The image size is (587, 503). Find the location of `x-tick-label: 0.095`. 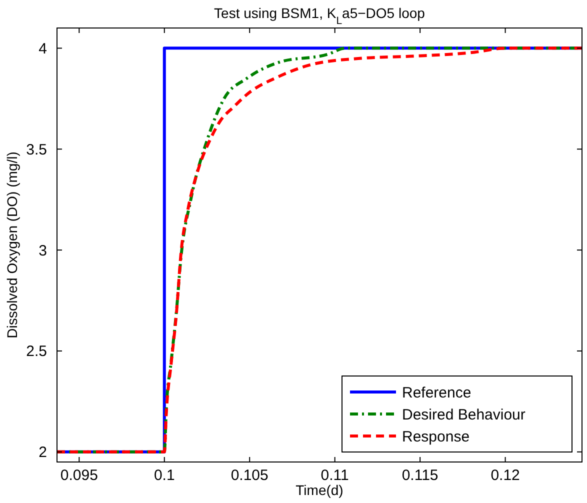

x-tick-label: 0.095 is located at coordinates (79, 475).